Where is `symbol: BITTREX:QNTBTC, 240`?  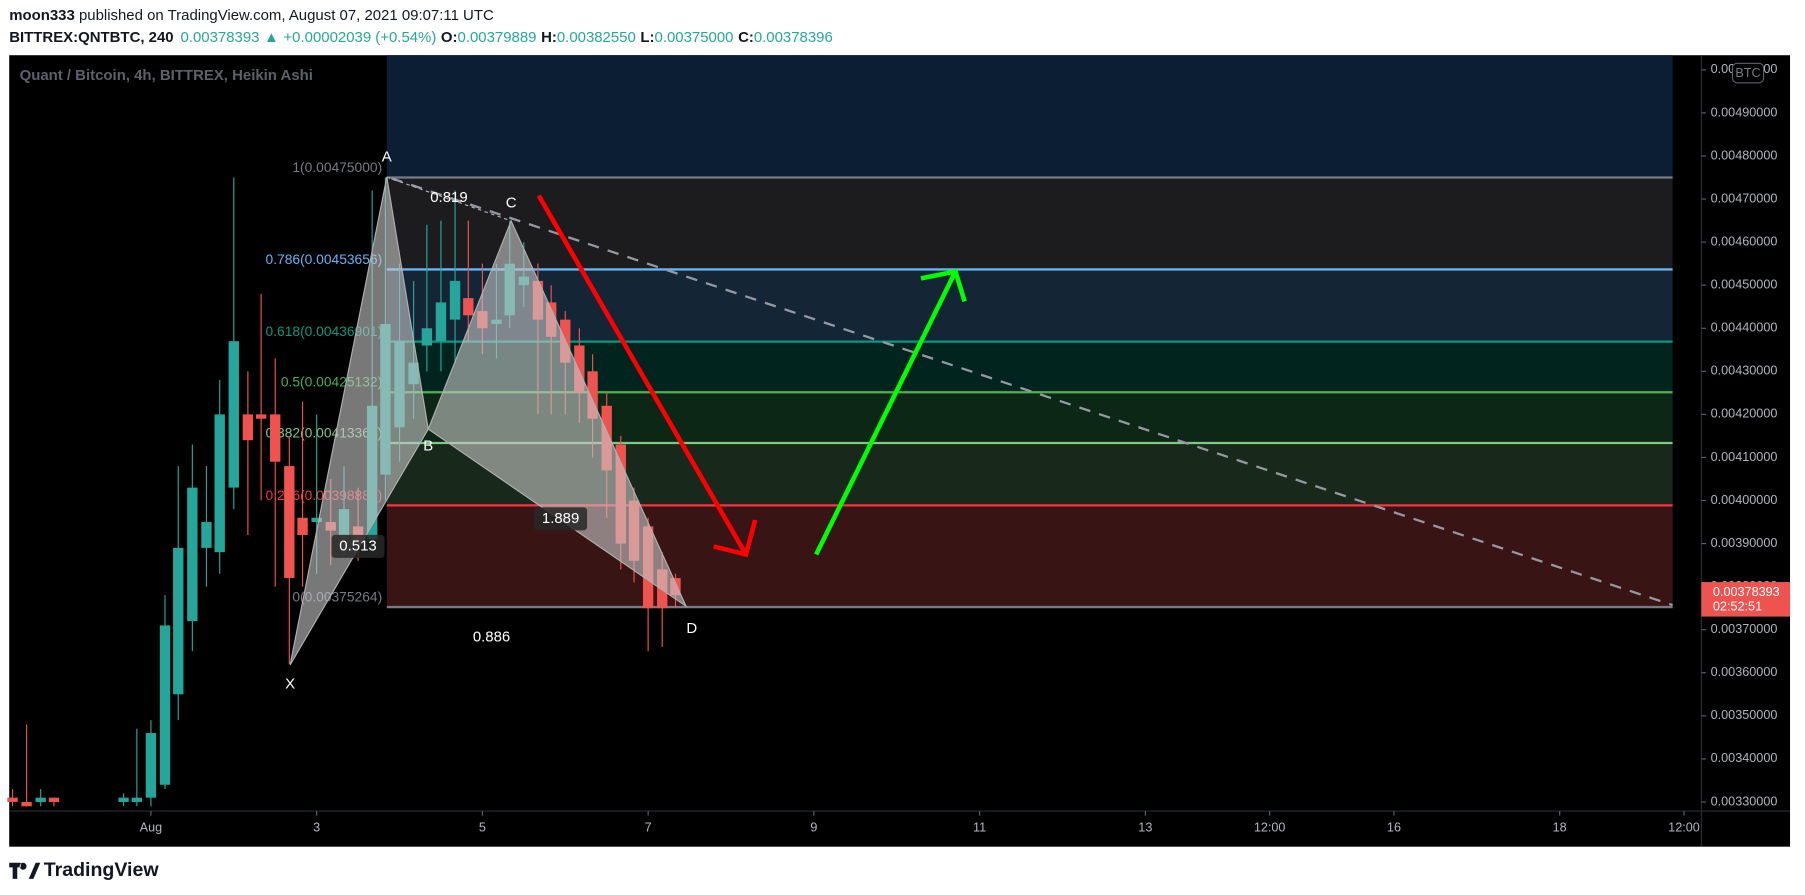 symbol: BITTREX:QNTBTC, 240 is located at coordinates (91, 37).